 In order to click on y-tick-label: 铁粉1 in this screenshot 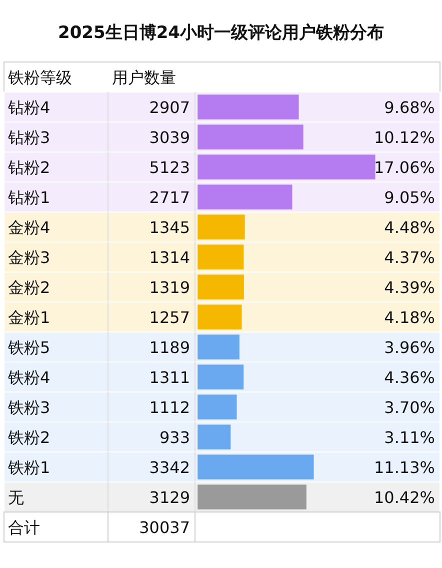, I will do `click(28, 467)`.